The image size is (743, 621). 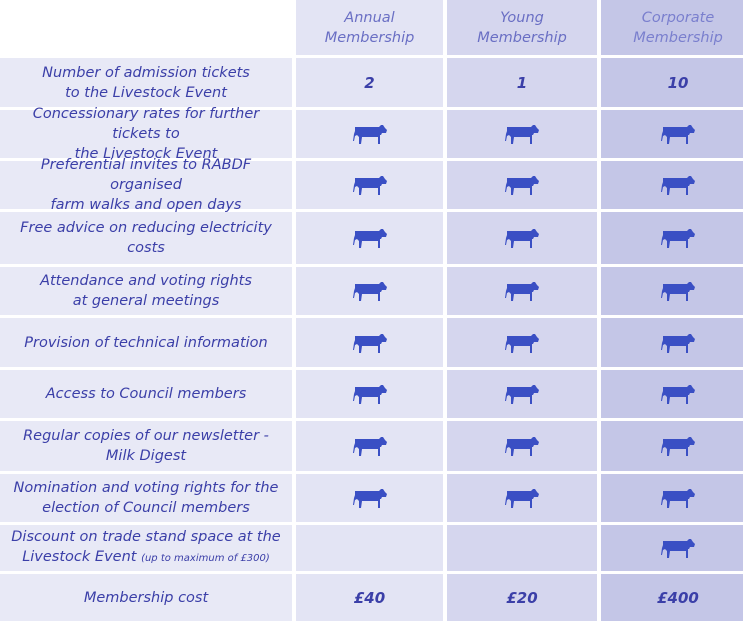 What do you see at coordinates (79, 557) in the screenshot?
I see `row-label-line2: Livestock Event` at bounding box center [79, 557].